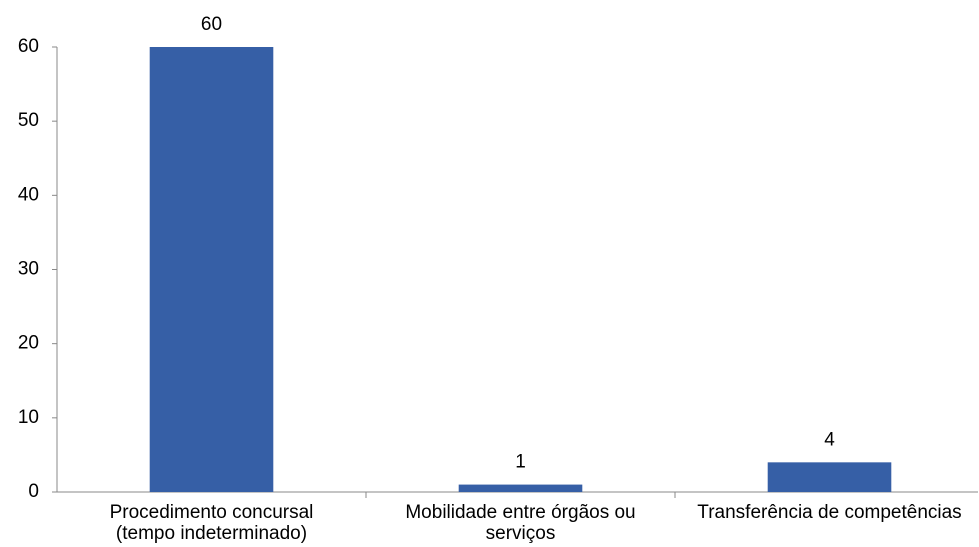 This screenshot has height=547, width=979. What do you see at coordinates (28, 46) in the screenshot?
I see `y-tick-label: 60` at bounding box center [28, 46].